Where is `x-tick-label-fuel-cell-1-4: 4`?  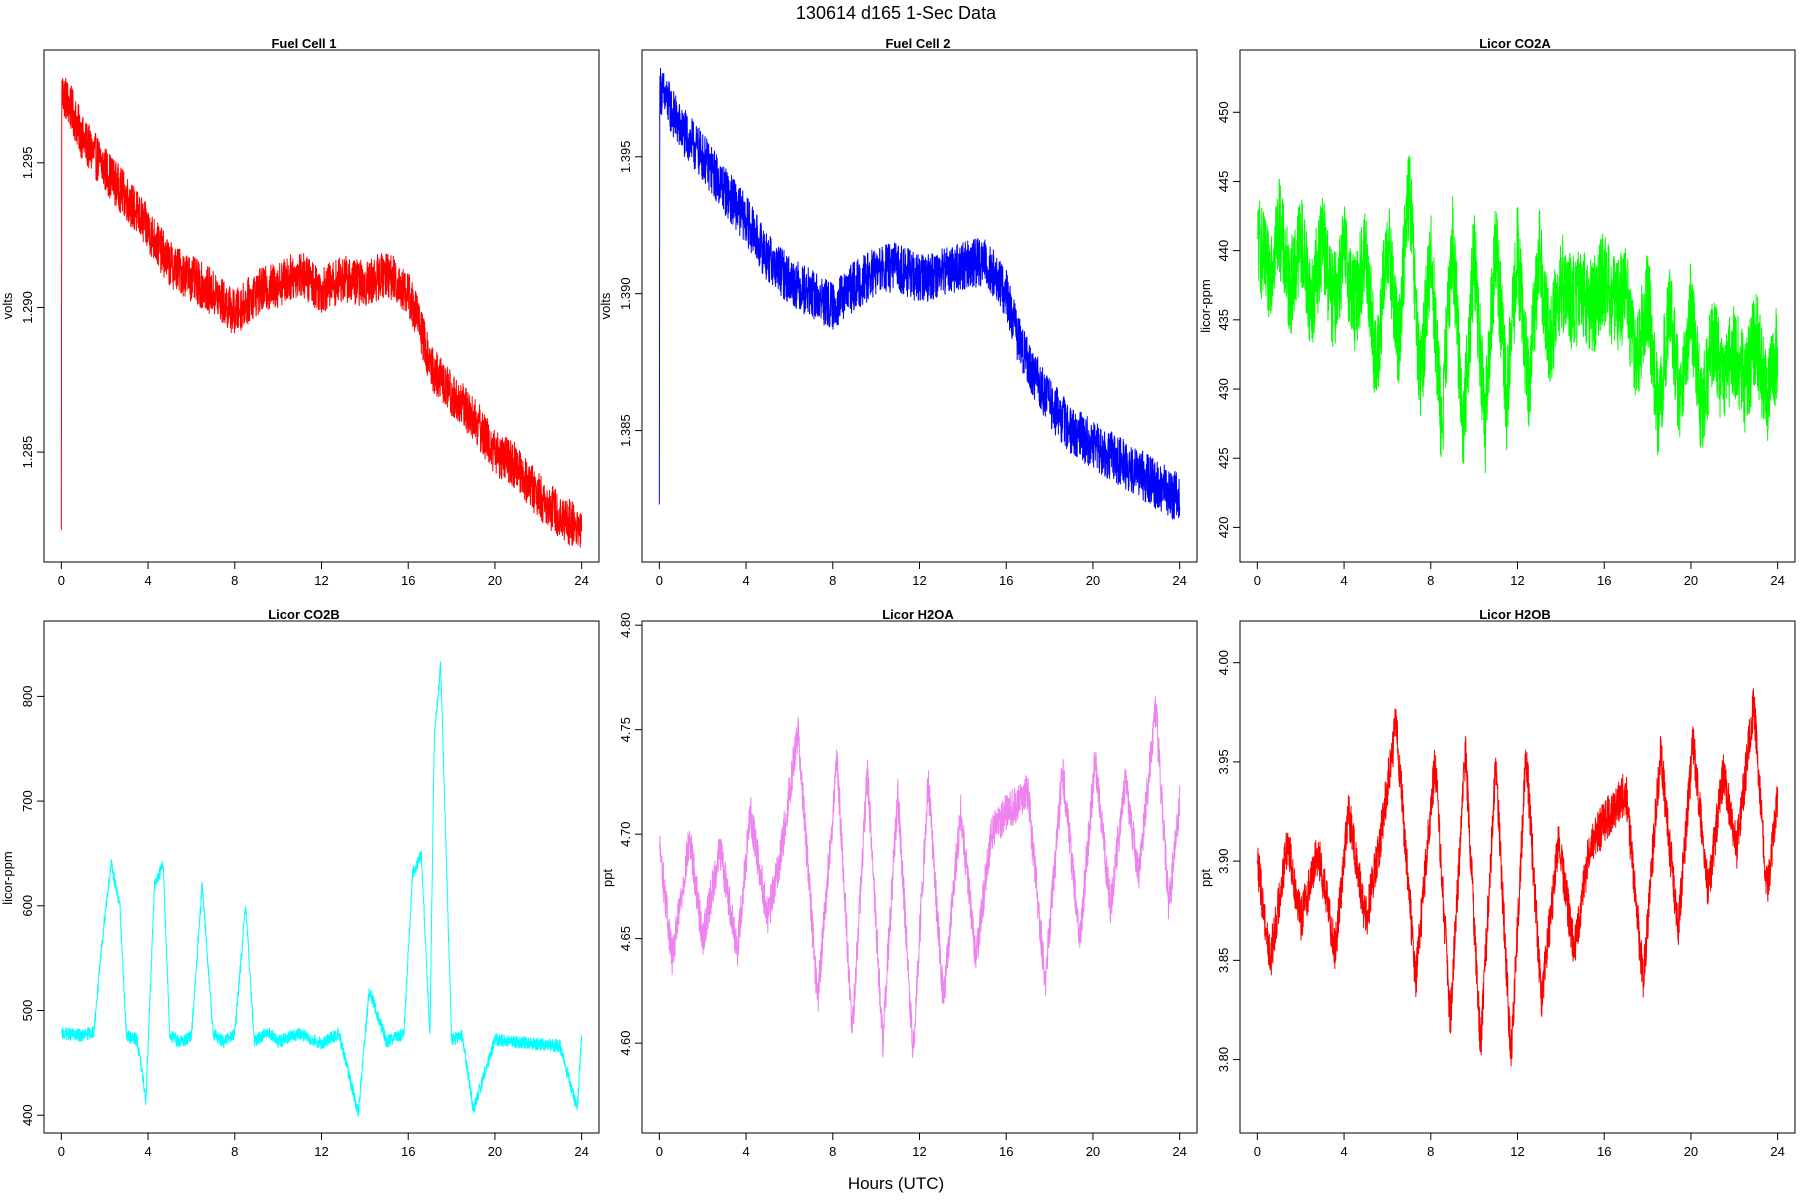 x-tick-label-fuel-cell-1-4: 4 is located at coordinates (147, 580).